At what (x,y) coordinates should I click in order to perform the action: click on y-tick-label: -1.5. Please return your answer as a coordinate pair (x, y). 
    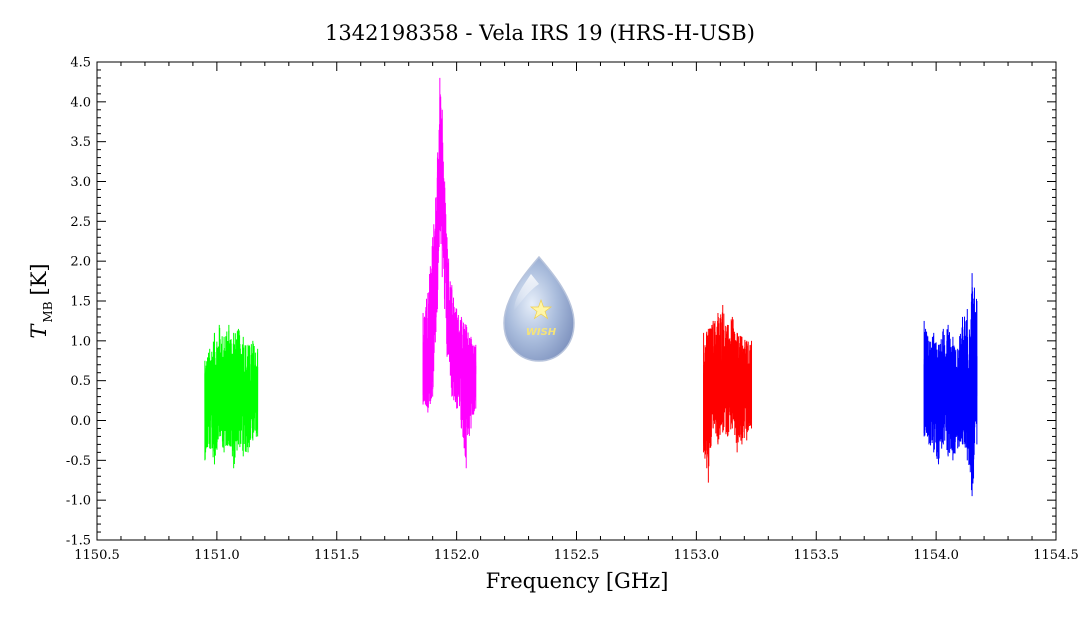
    Looking at the image, I should click on (78, 541).